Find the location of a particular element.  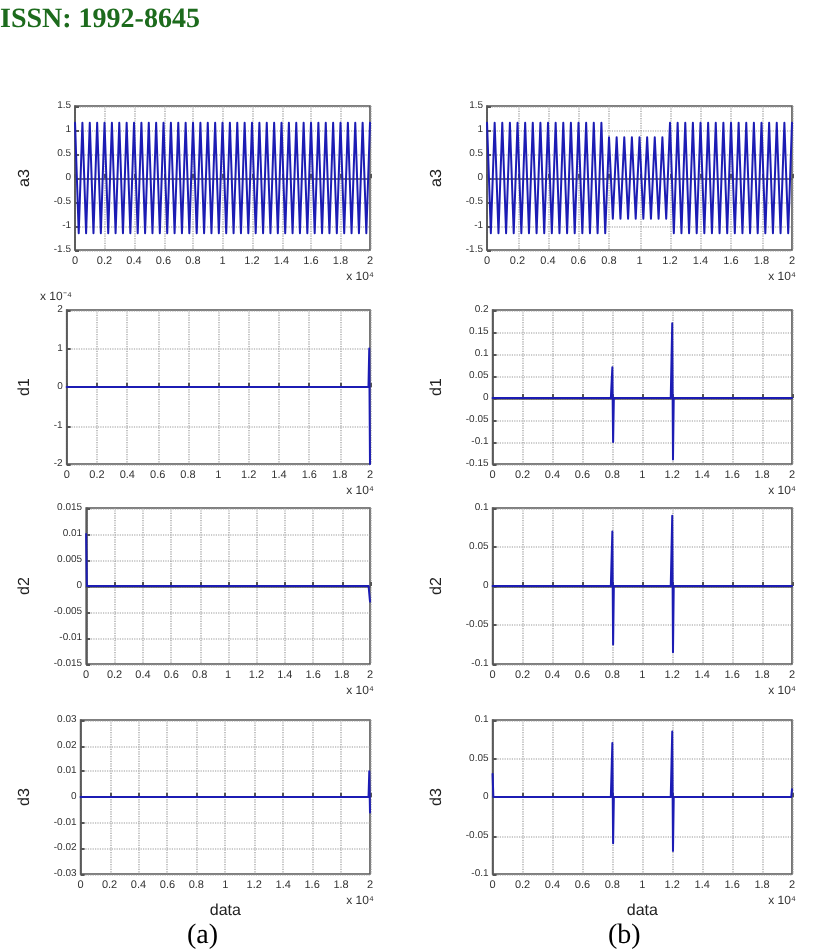

text: (a) is located at coordinates (203, 936).